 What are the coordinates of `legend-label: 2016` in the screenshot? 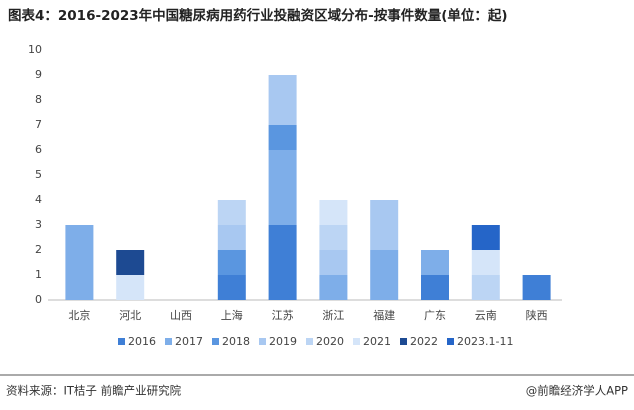 It's located at (142, 341).